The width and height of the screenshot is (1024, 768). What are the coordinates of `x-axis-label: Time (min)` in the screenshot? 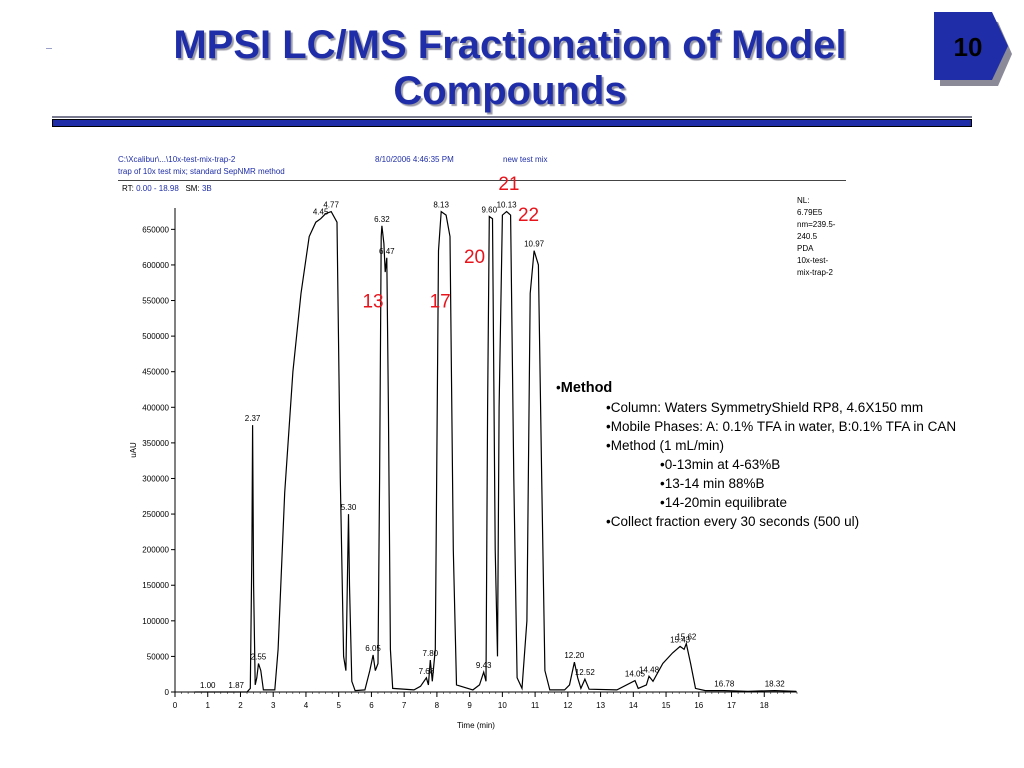 It's located at (476, 725).